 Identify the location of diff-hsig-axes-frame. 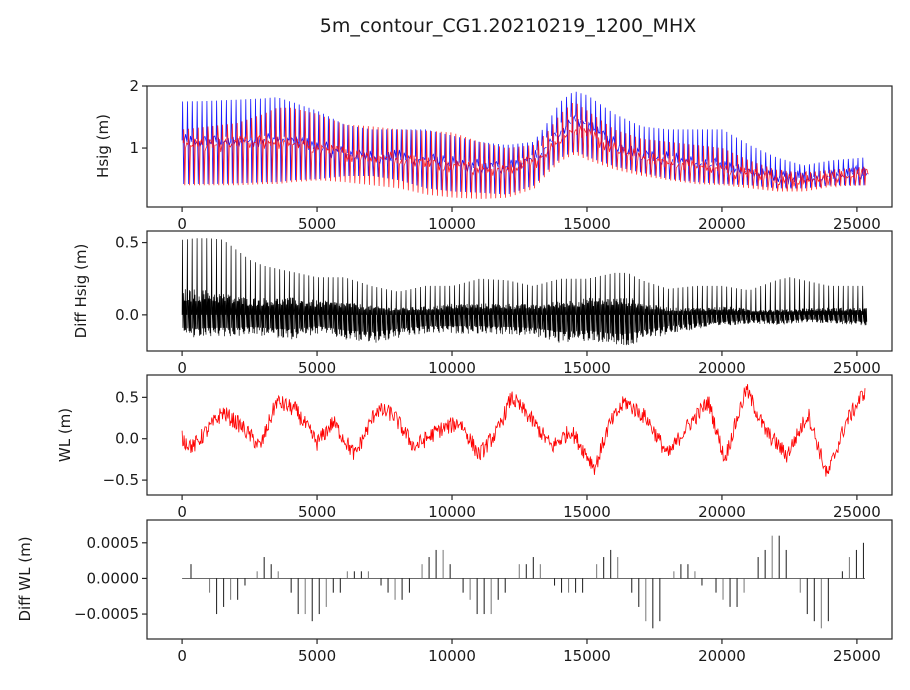
(519, 291).